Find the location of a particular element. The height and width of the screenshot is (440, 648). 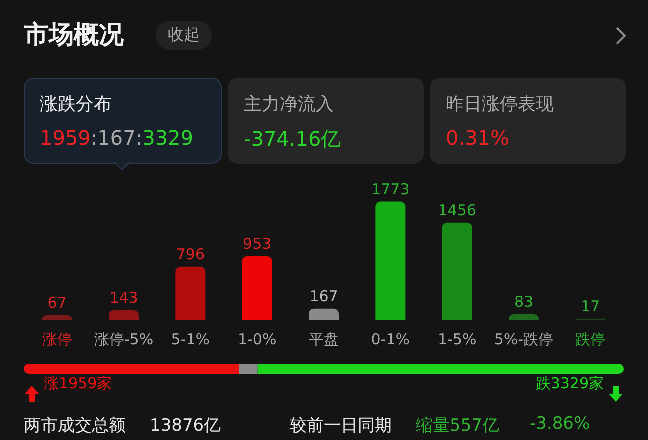

text: 主力净流入 is located at coordinates (289, 104).